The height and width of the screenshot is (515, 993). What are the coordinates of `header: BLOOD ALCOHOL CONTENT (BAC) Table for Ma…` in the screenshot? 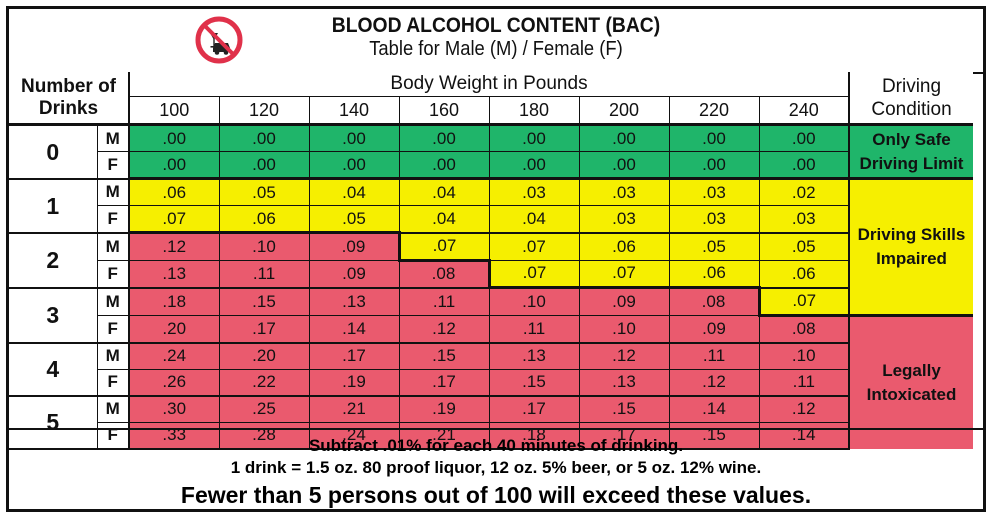 It's located at (496, 41).